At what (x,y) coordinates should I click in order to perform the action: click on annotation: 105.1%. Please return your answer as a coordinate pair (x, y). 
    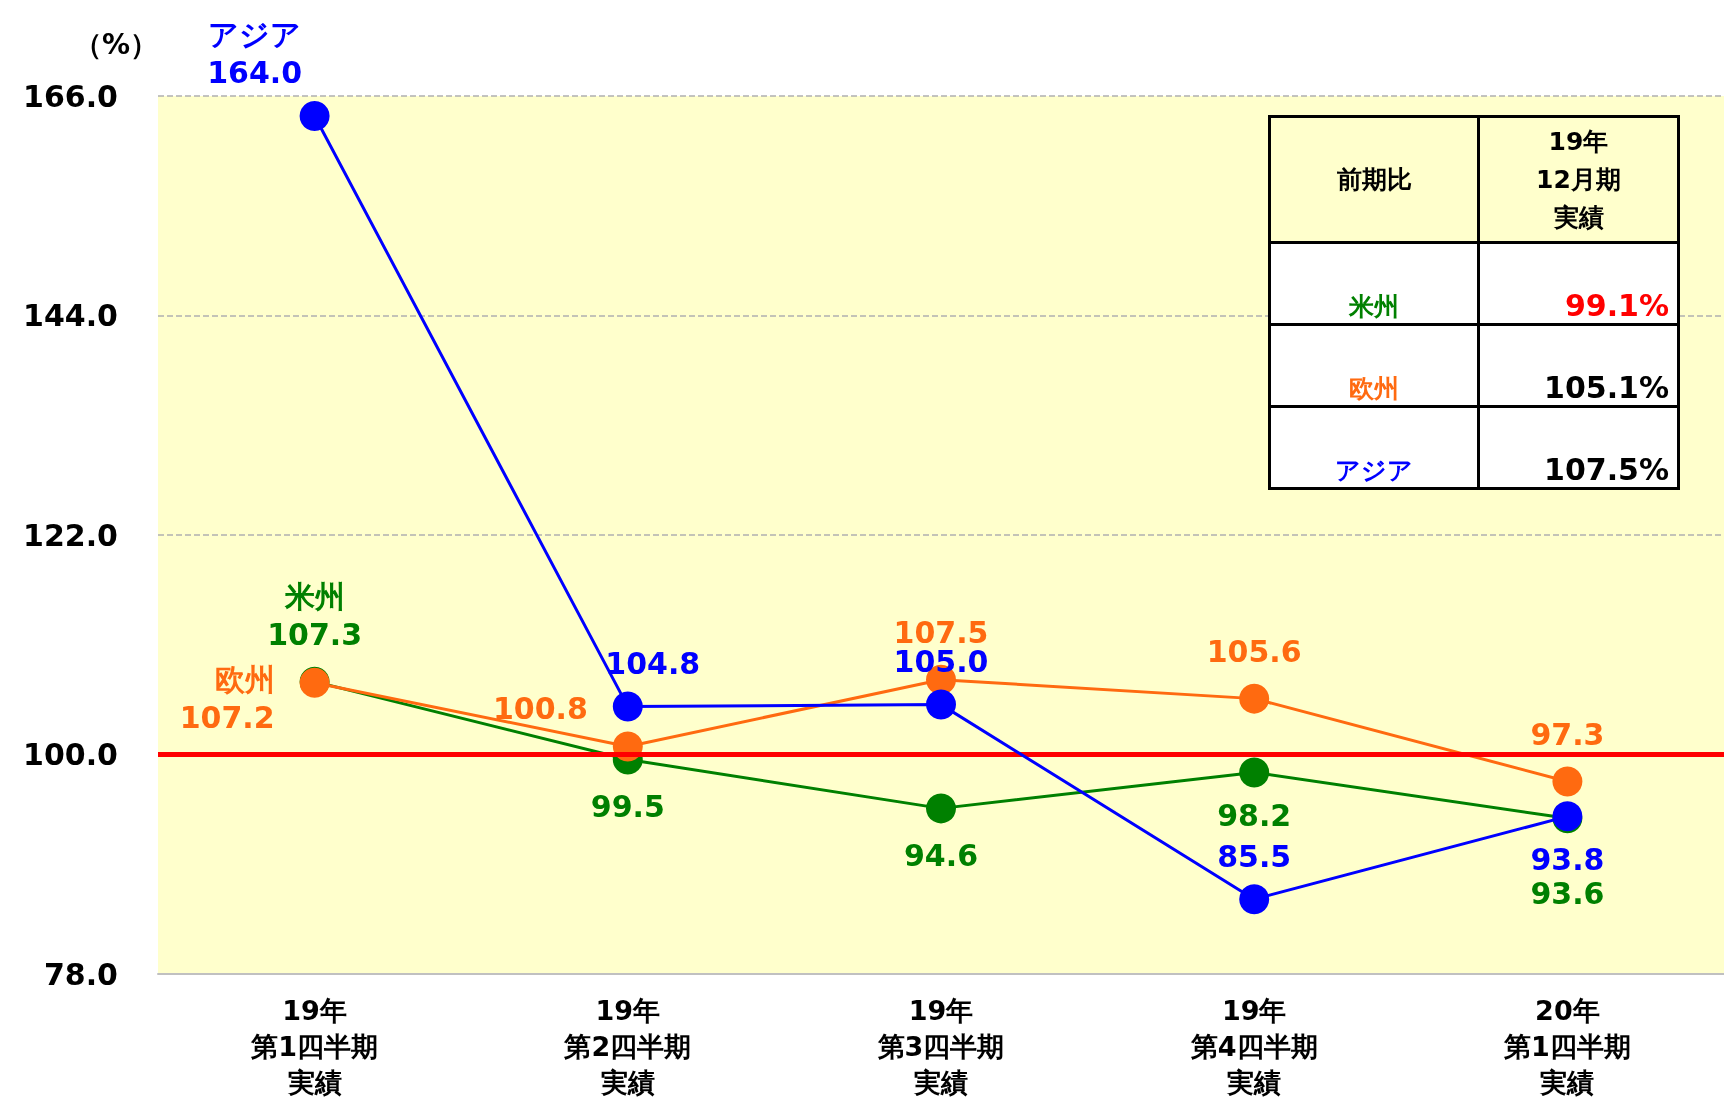
    Looking at the image, I should click on (1578, 365).